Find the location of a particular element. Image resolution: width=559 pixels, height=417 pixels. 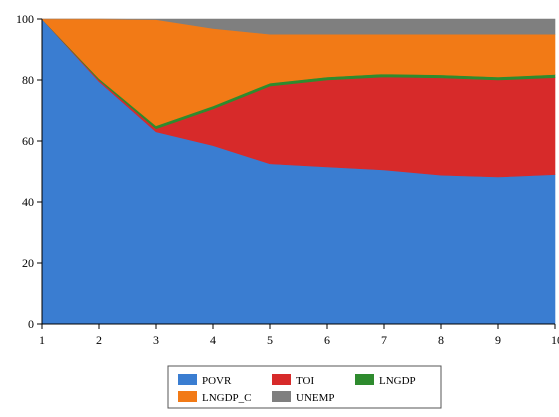

x-tick-label: 4 is located at coordinates (213, 340).